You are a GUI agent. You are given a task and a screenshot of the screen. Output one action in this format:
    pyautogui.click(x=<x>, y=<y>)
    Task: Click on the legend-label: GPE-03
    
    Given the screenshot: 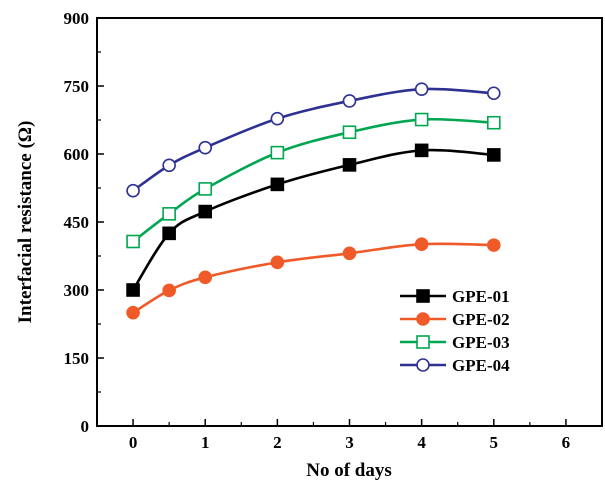 What is the action you would take?
    pyautogui.click(x=481, y=342)
    